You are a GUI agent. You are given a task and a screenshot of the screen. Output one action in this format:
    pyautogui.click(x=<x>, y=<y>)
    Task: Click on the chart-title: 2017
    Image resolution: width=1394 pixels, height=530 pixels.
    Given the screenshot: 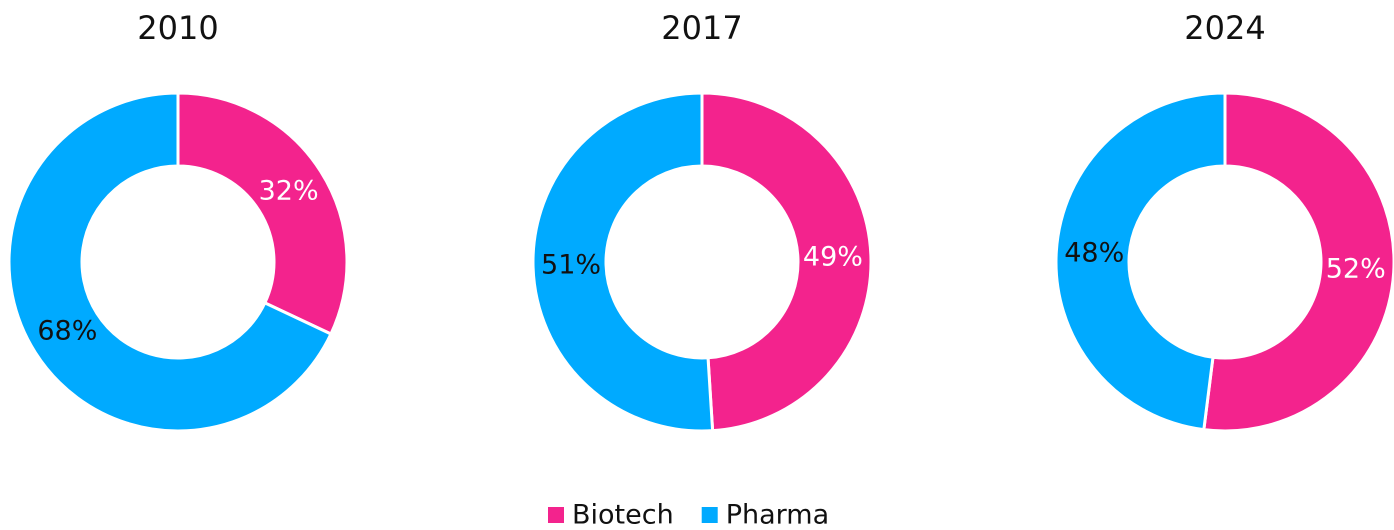 What is the action you would take?
    pyautogui.click(x=701, y=28)
    